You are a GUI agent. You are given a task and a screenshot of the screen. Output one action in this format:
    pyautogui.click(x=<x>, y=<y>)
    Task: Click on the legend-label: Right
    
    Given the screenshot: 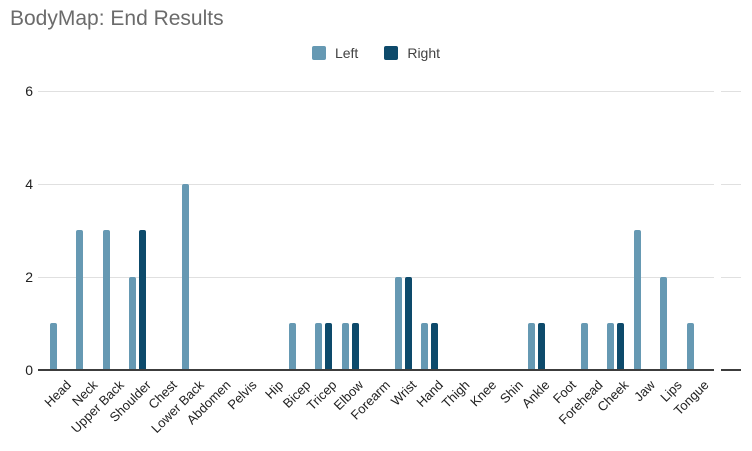 What is the action you would take?
    pyautogui.click(x=424, y=53)
    